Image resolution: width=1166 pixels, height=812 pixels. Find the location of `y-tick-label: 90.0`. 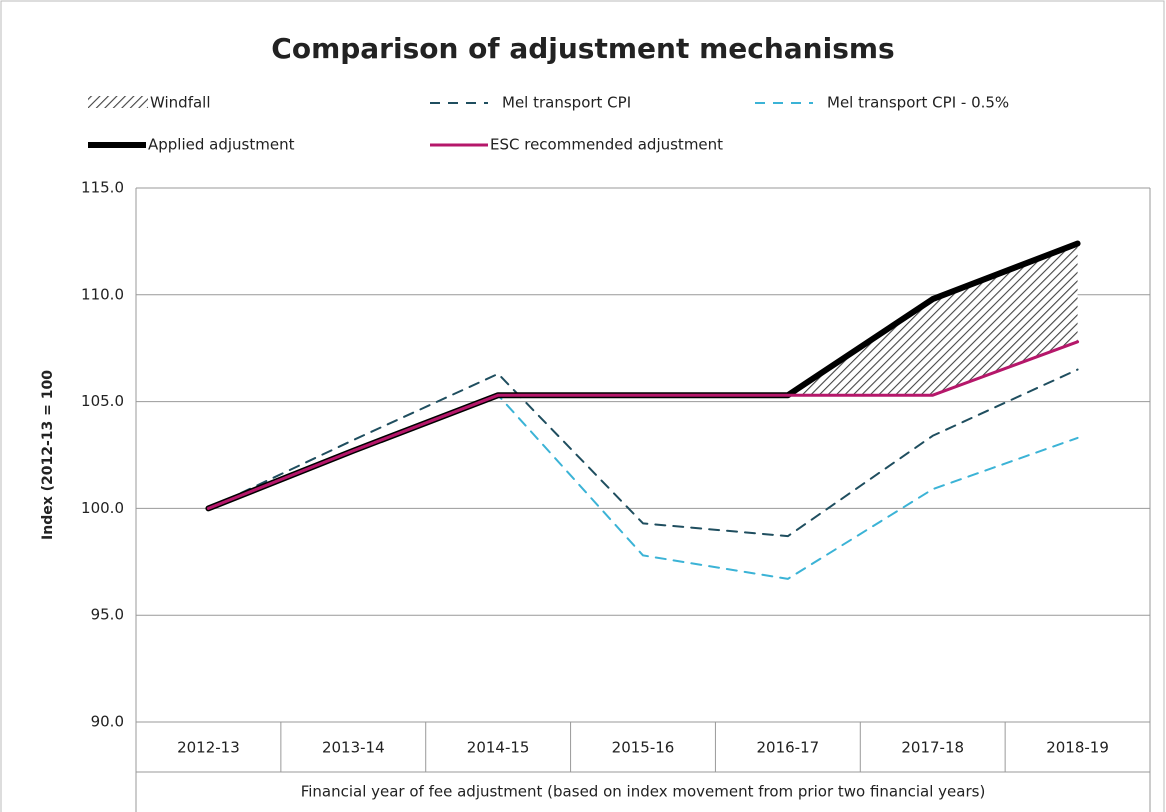

y-tick-label: 90.0 is located at coordinates (107, 722).